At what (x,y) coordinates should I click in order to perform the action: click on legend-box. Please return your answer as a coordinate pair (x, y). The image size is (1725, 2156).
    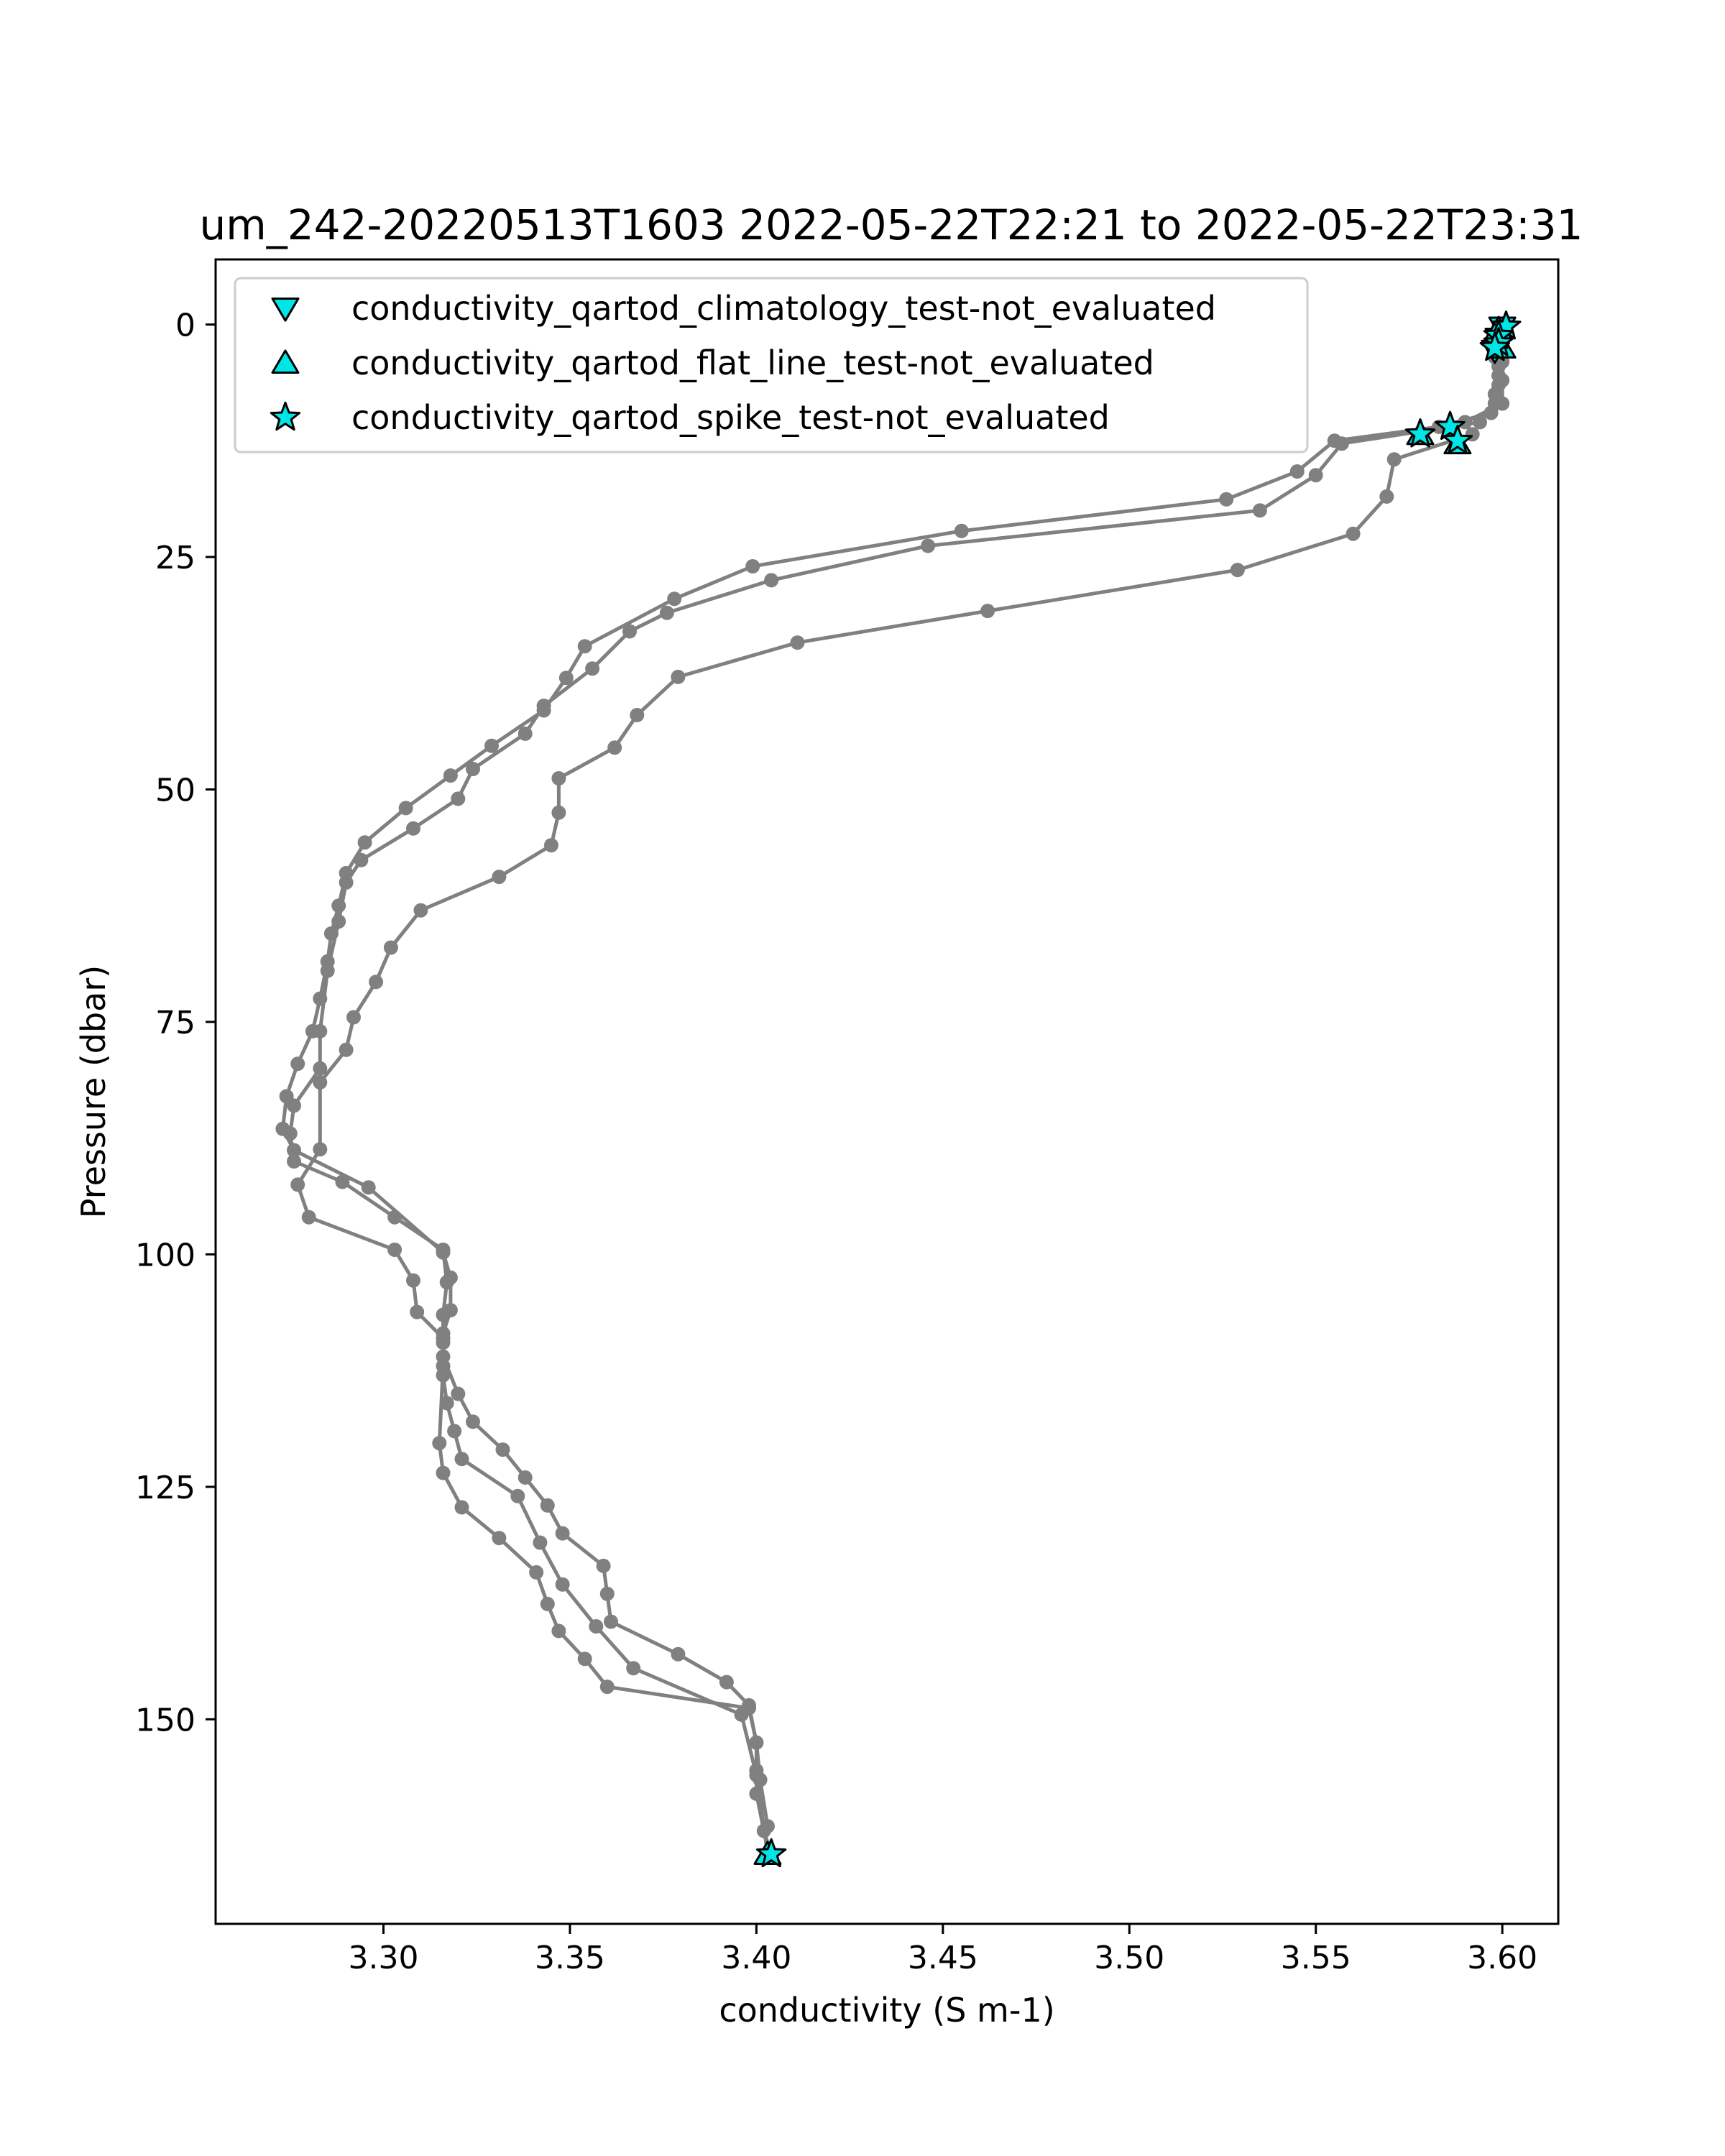
    Looking at the image, I should click on (771, 365).